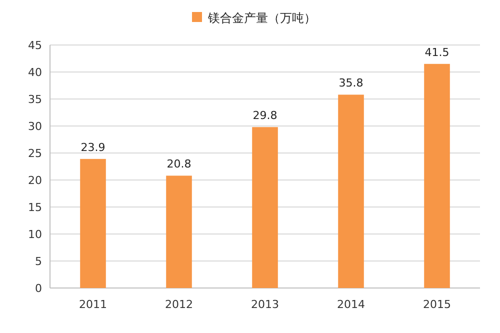 The height and width of the screenshot is (333, 500). What do you see at coordinates (437, 52) in the screenshot?
I see `data-label: 41.5` at bounding box center [437, 52].